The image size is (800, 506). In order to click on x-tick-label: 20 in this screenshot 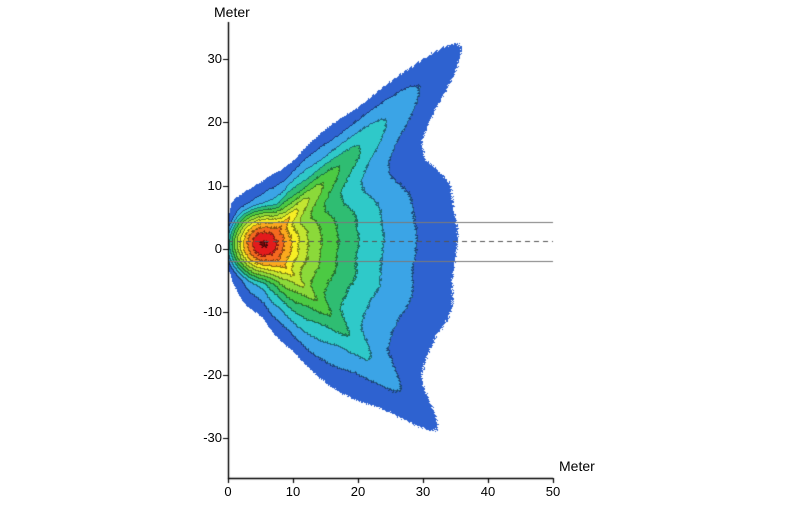, I will do `click(358, 491)`.